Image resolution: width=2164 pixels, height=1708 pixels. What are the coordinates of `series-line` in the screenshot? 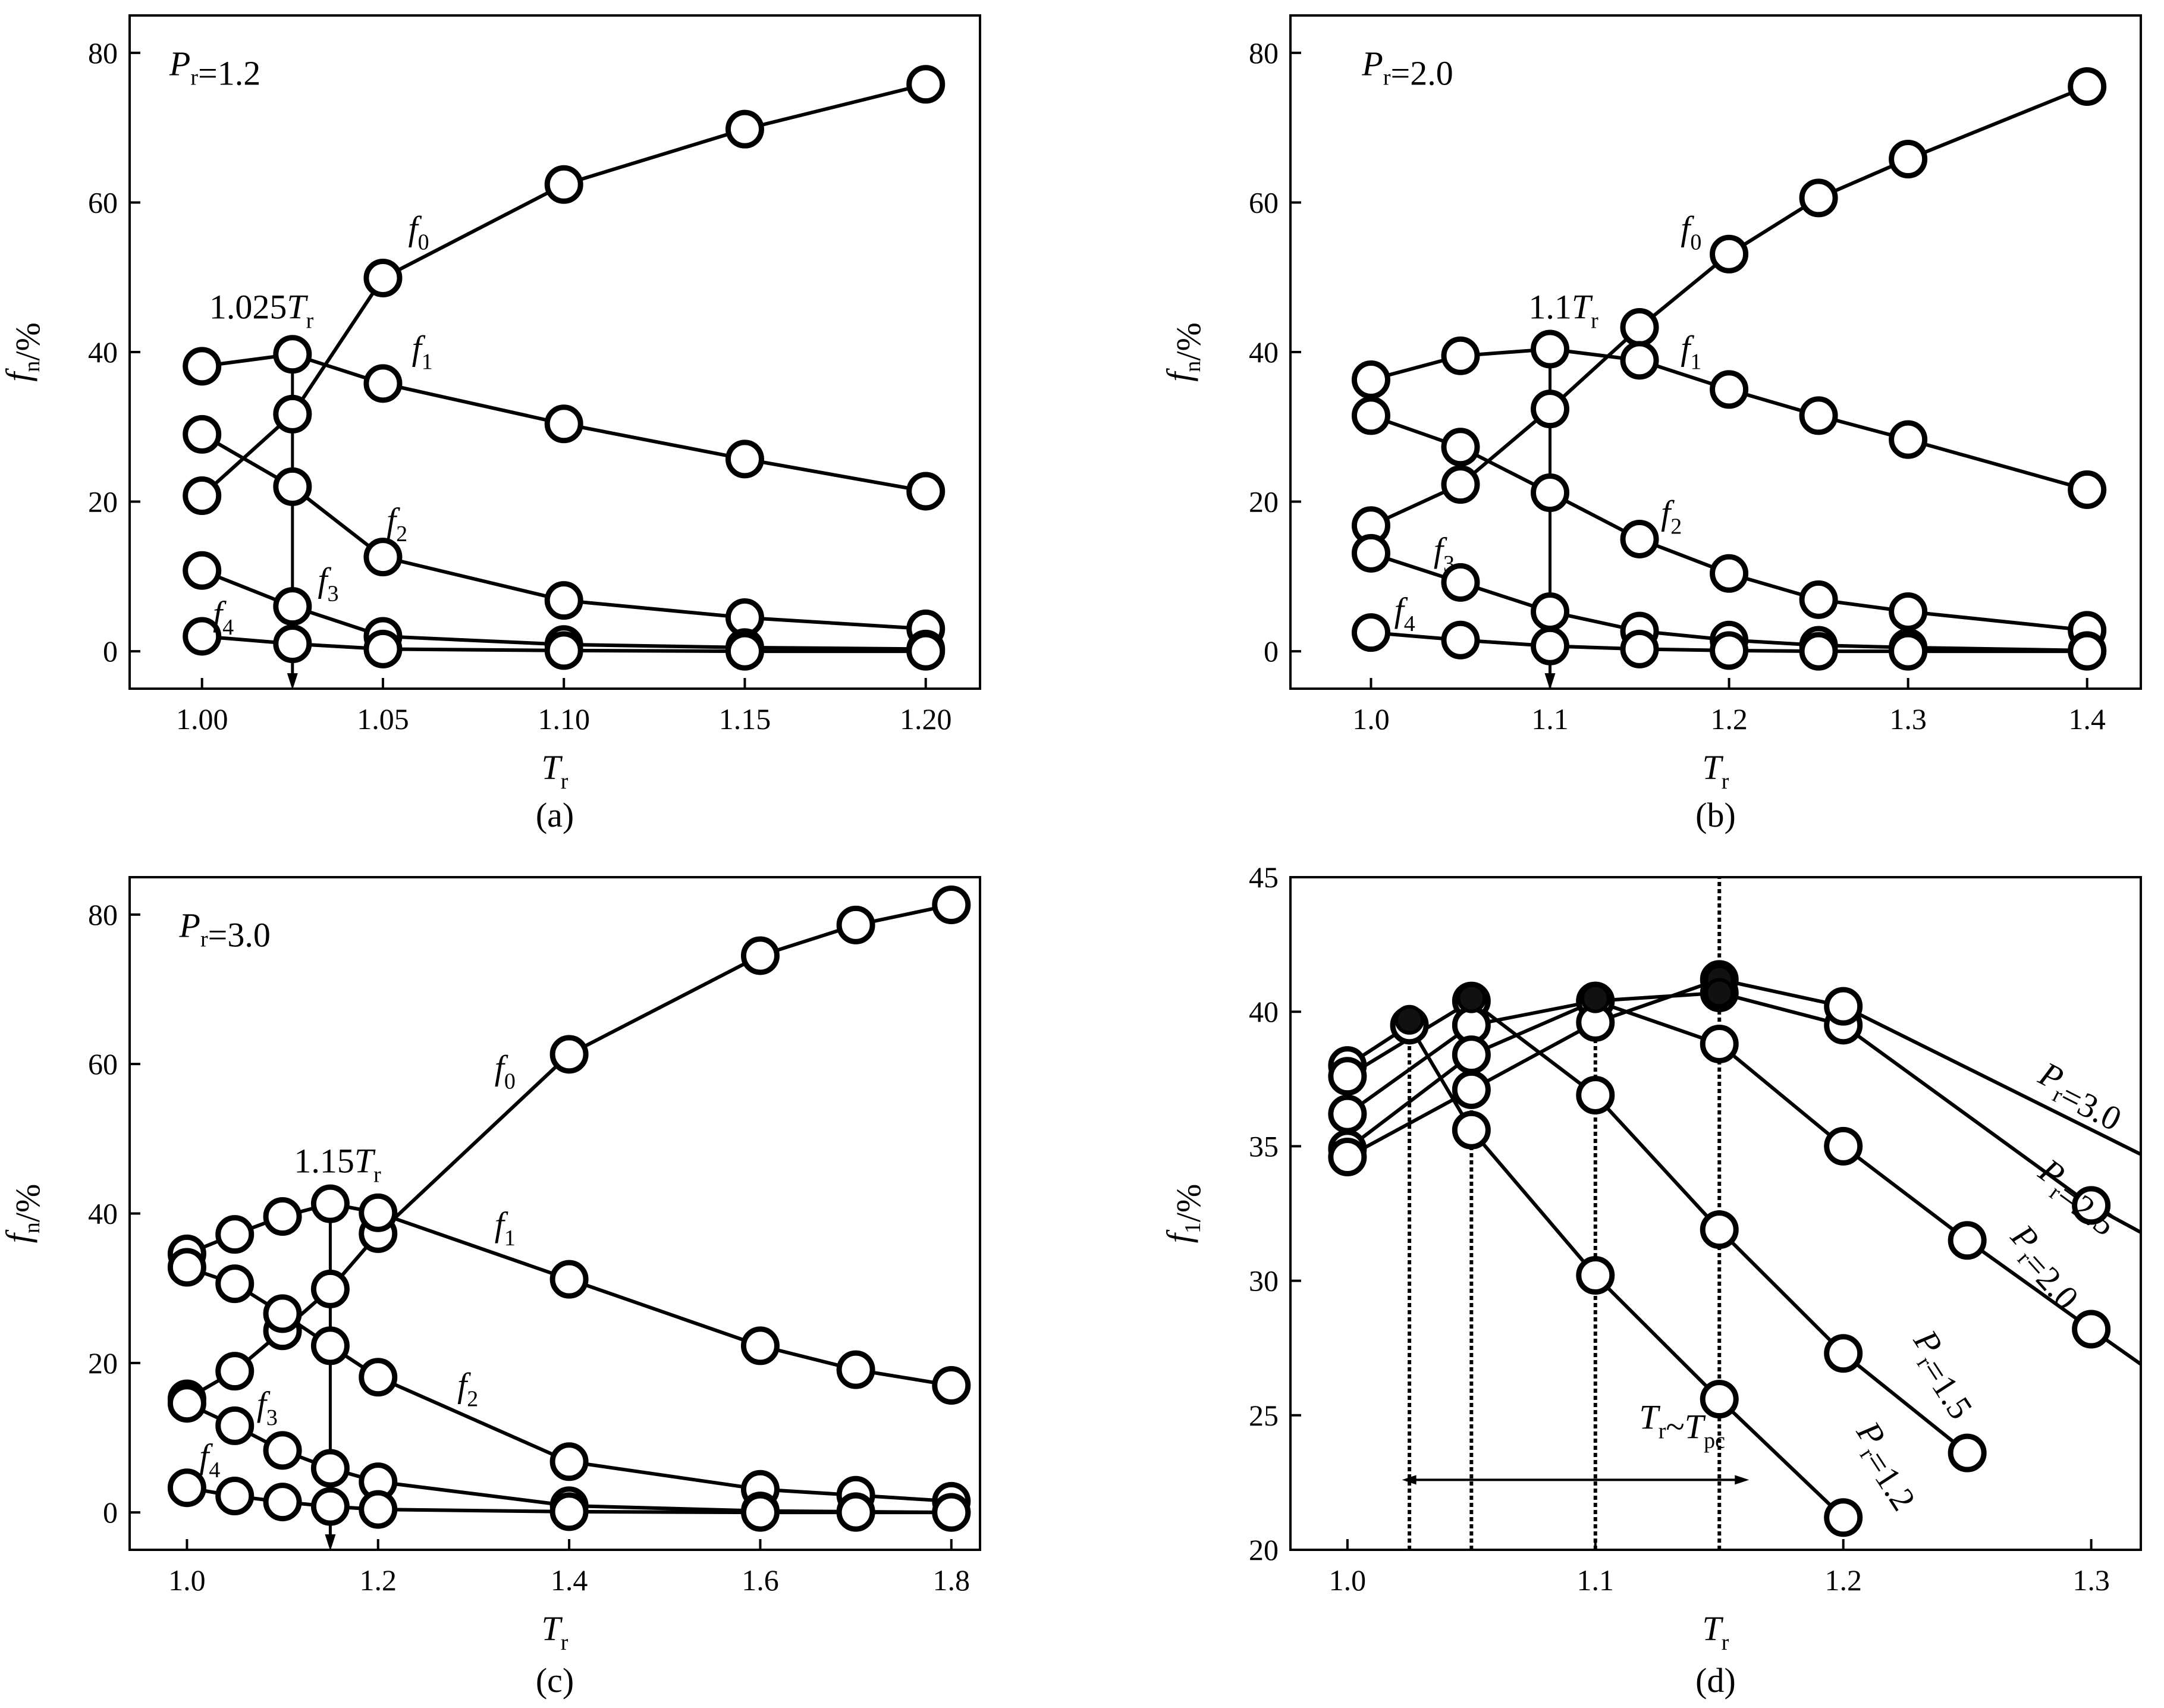 It's located at (1744, 1068).